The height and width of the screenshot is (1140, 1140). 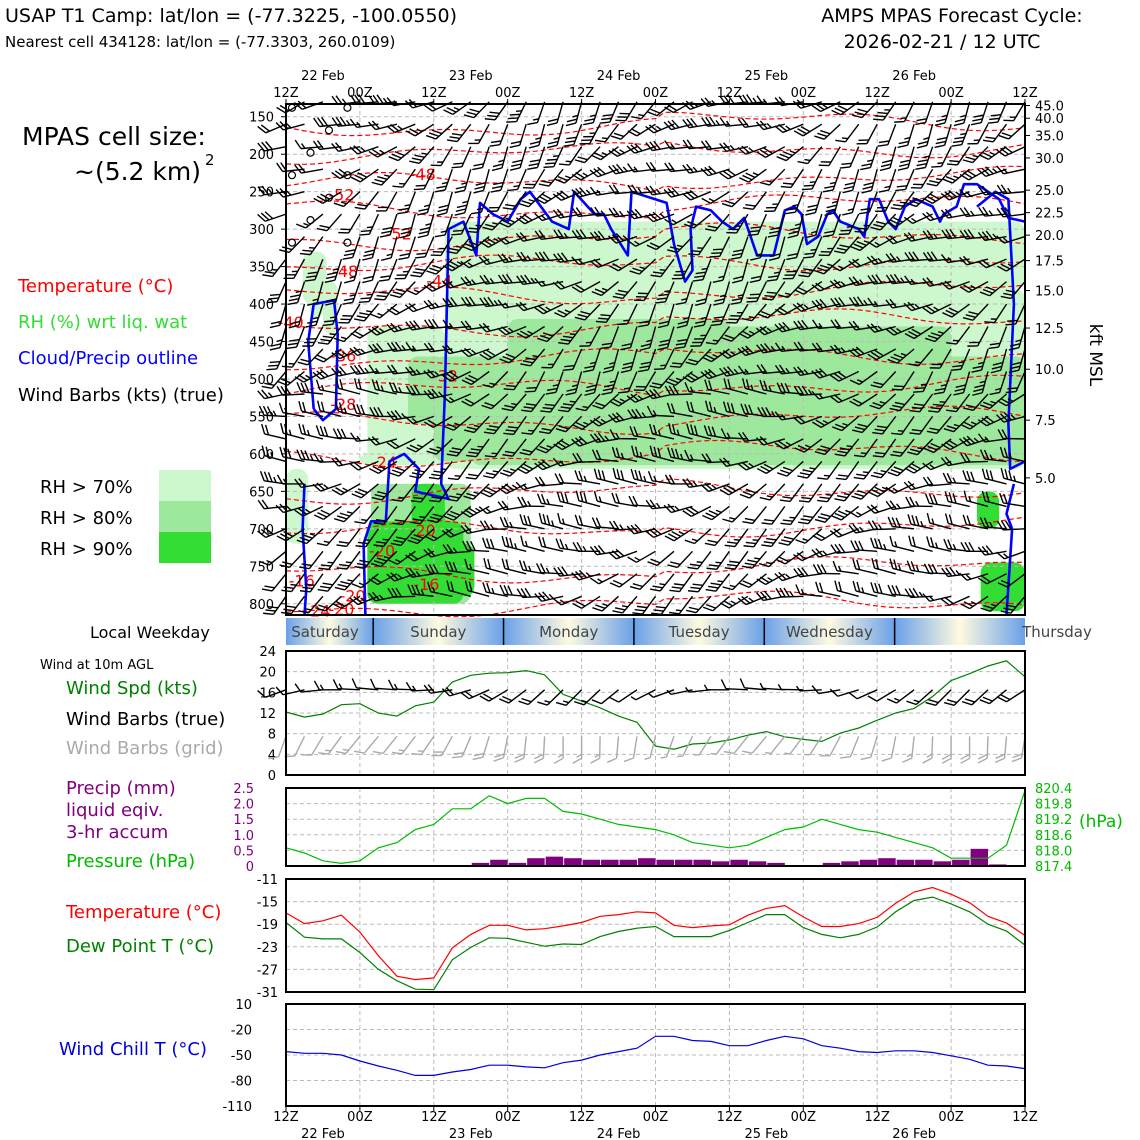 I want to click on cell-size-label: MPAS cell size:, so click(x=114, y=136).